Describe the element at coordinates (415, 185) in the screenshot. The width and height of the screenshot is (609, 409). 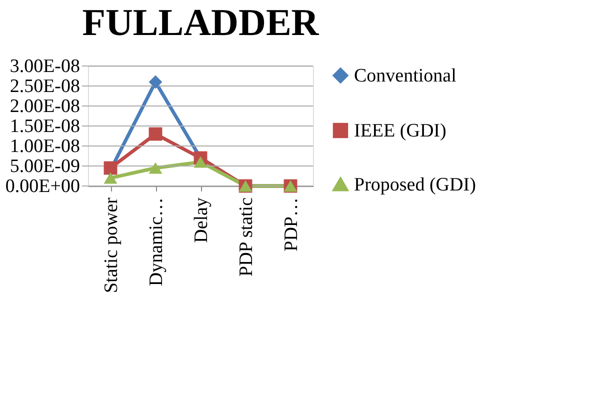
I see `legend-label: Proposed (GDI)` at that location.